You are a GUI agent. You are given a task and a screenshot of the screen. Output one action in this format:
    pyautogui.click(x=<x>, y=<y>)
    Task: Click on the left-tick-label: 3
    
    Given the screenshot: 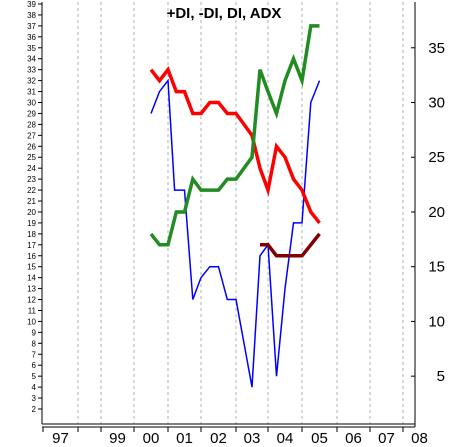 What is the action you would take?
    pyautogui.click(x=34, y=398)
    